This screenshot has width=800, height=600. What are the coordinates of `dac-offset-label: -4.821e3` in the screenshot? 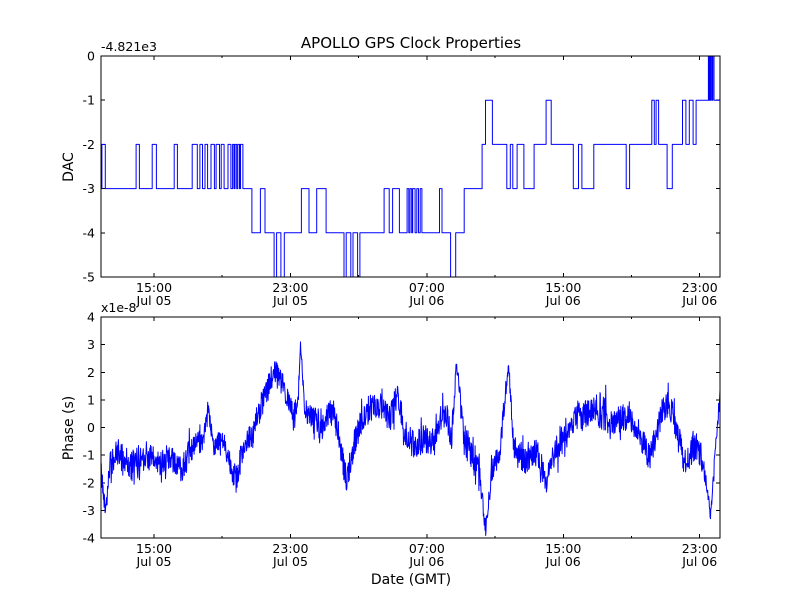 It's located at (129, 46).